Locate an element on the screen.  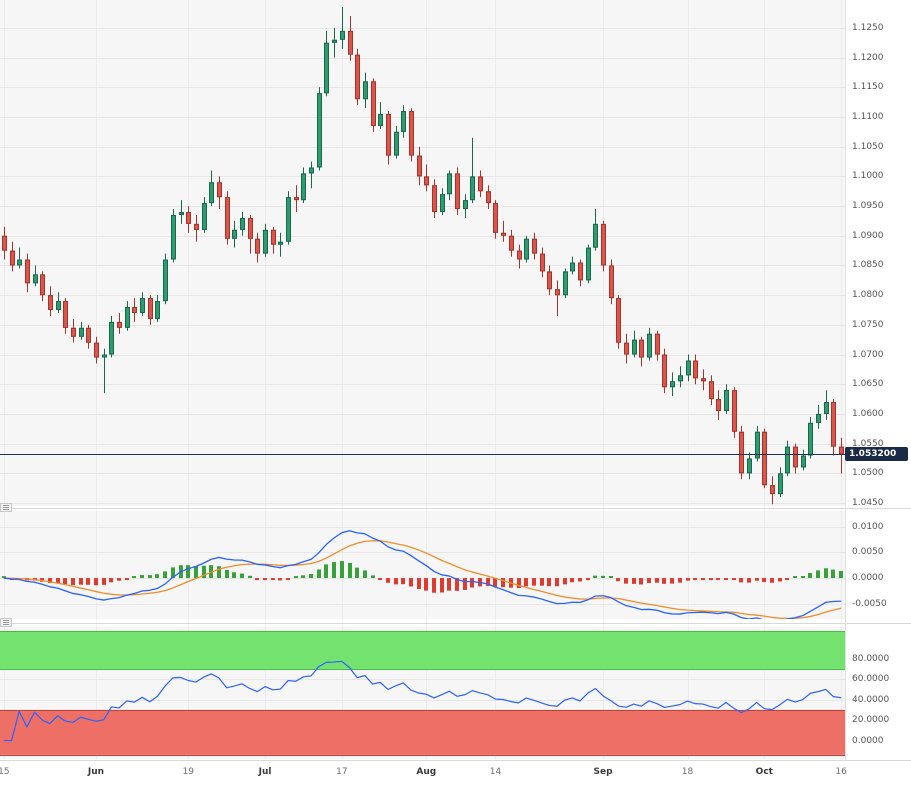
y-axis-label: 60.0000 is located at coordinates (871, 679).